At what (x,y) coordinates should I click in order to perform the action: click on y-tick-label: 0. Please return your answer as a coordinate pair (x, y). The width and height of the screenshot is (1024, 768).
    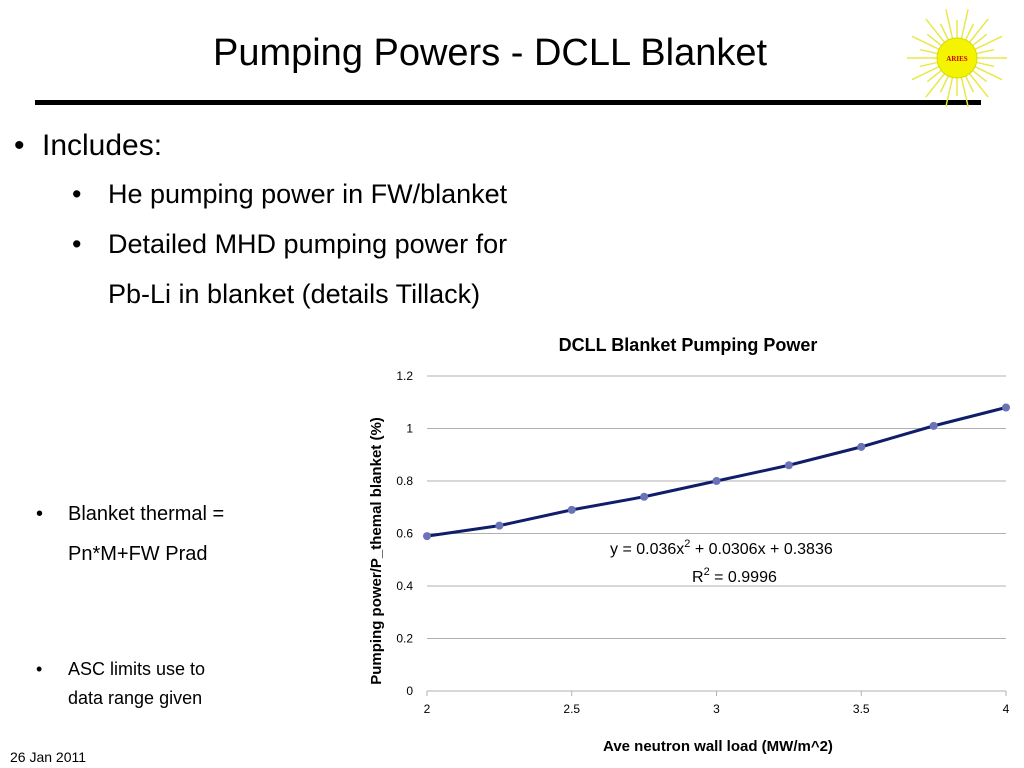
    Looking at the image, I should click on (409, 691).